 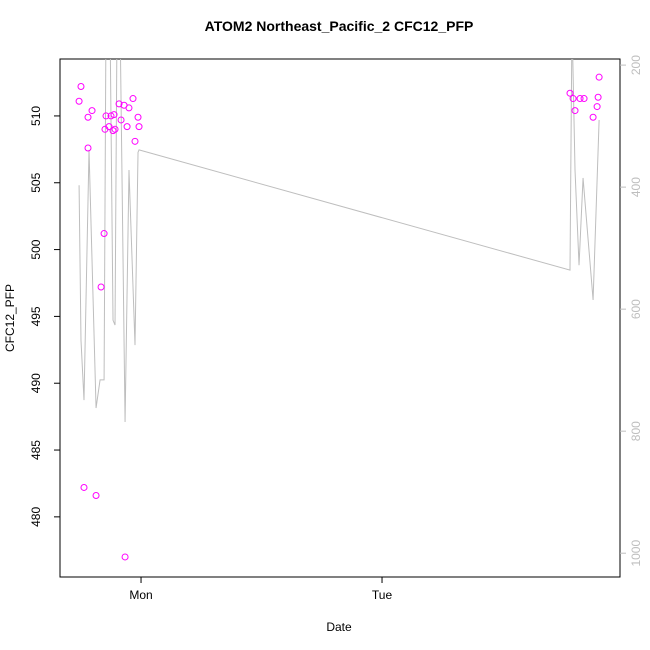 What do you see at coordinates (140, 595) in the screenshot?
I see `x-tick-label: Mon` at bounding box center [140, 595].